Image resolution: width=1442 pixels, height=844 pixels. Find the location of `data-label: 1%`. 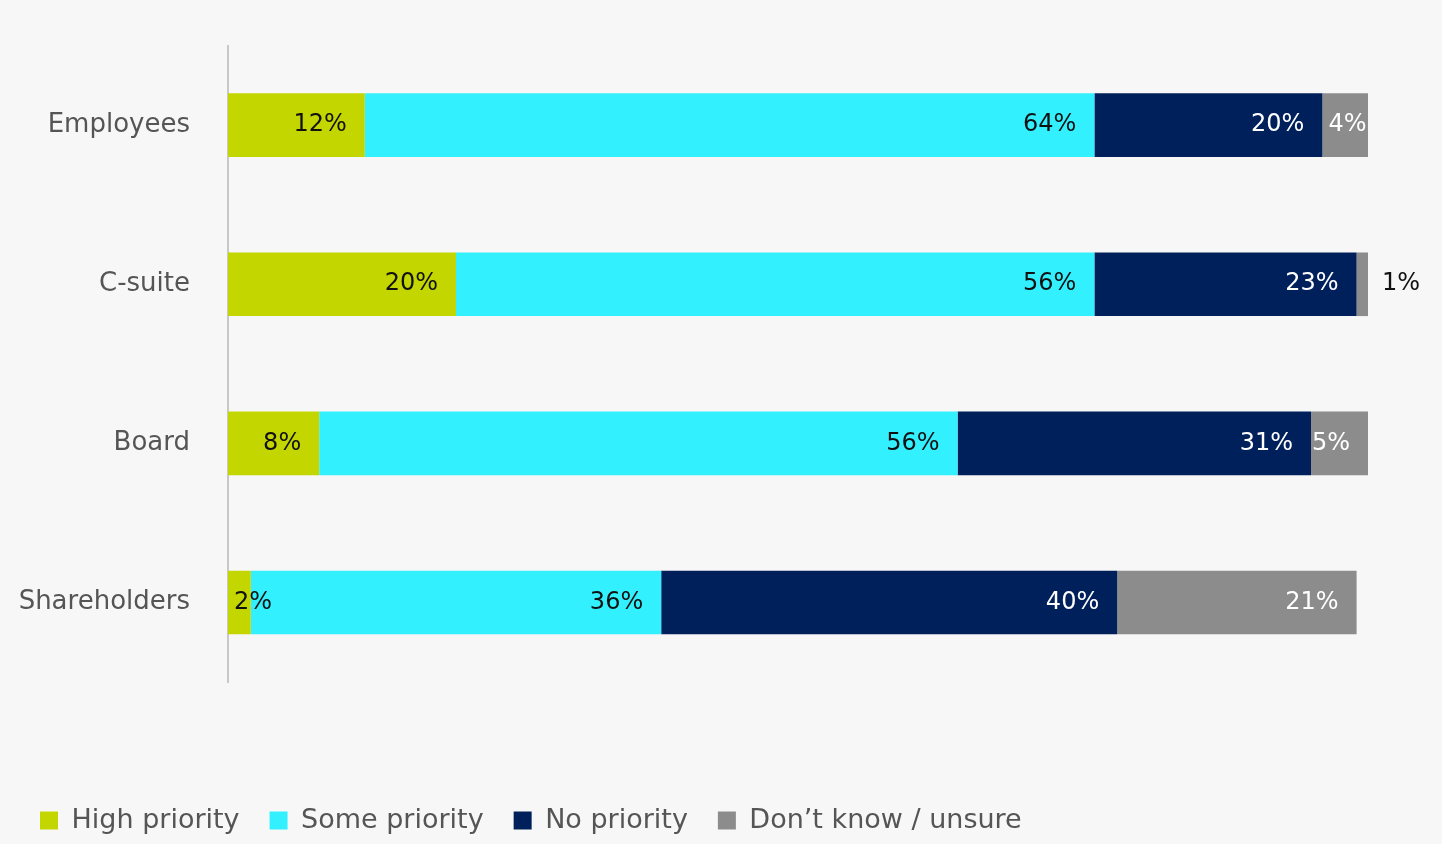

data-label: 1% is located at coordinates (1401, 282).